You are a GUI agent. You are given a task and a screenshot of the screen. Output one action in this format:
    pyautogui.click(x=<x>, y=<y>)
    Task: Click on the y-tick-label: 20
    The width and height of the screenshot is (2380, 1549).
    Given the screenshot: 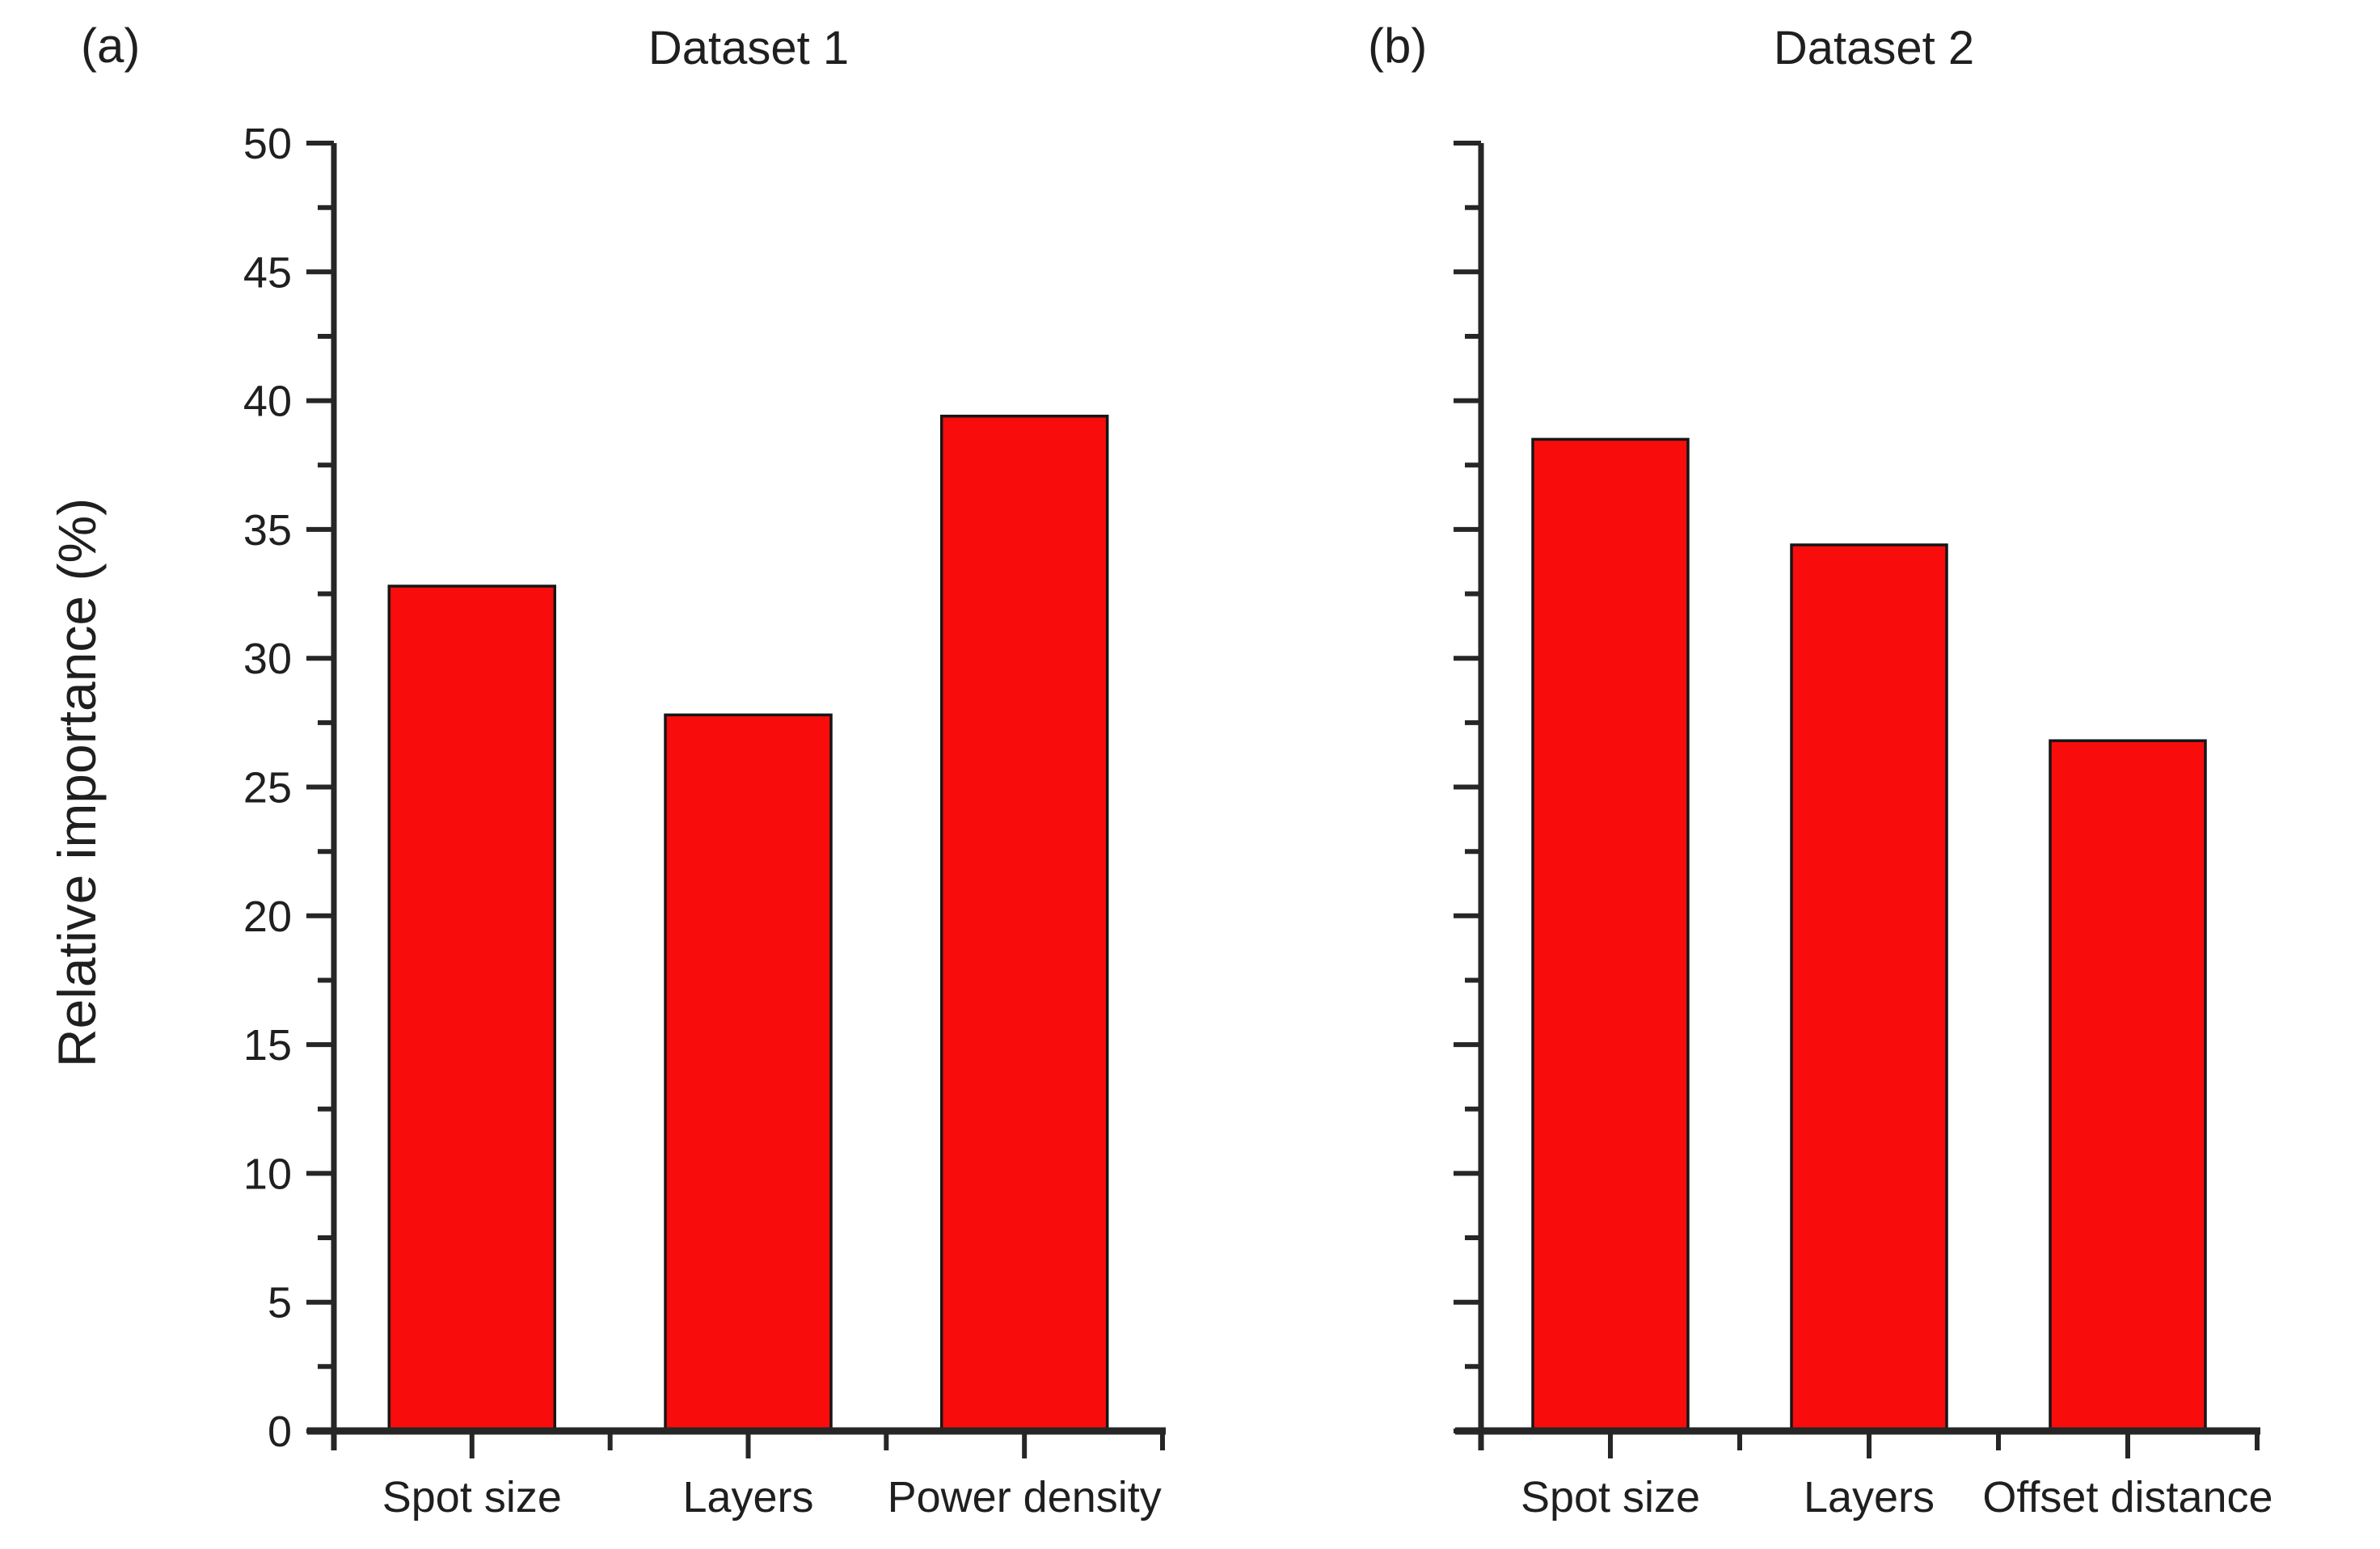 What is the action you would take?
    pyautogui.click(x=267, y=917)
    